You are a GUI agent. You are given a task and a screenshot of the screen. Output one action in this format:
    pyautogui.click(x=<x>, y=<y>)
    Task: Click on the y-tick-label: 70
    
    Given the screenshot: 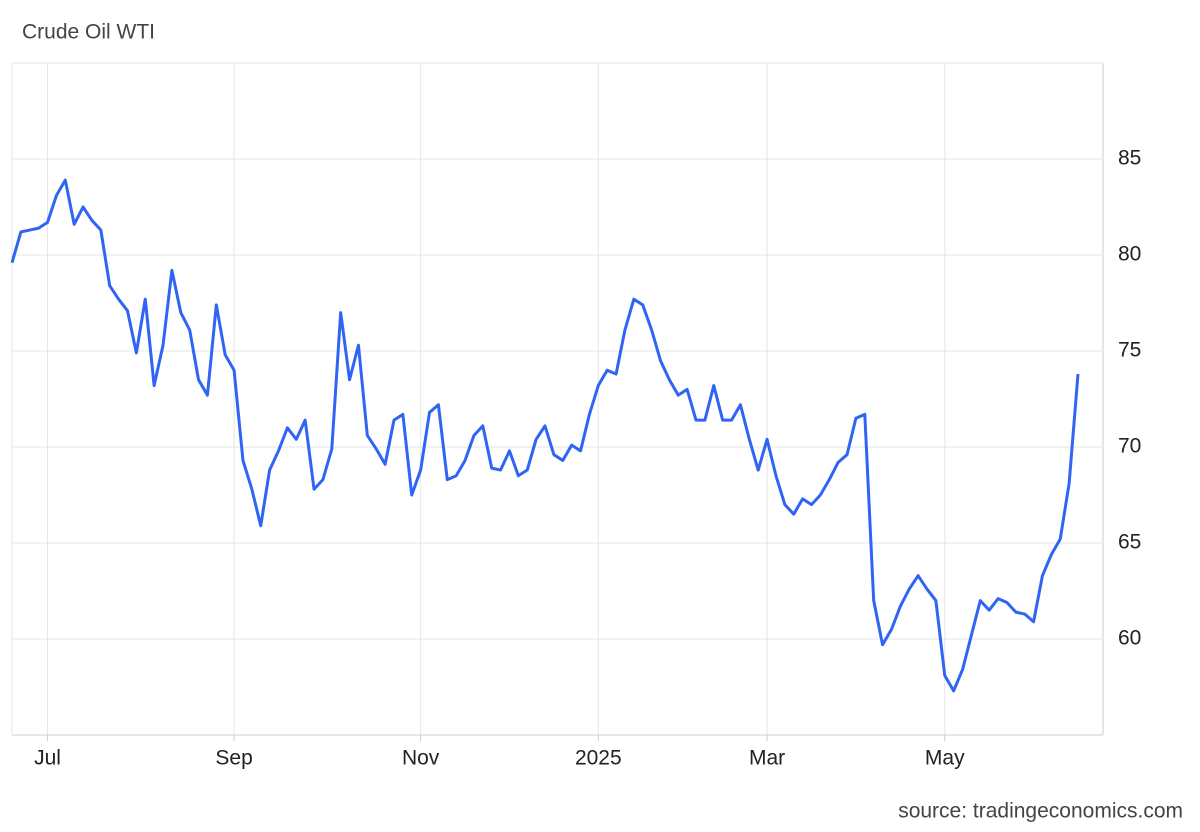 What is the action you would take?
    pyautogui.click(x=1129, y=446)
    